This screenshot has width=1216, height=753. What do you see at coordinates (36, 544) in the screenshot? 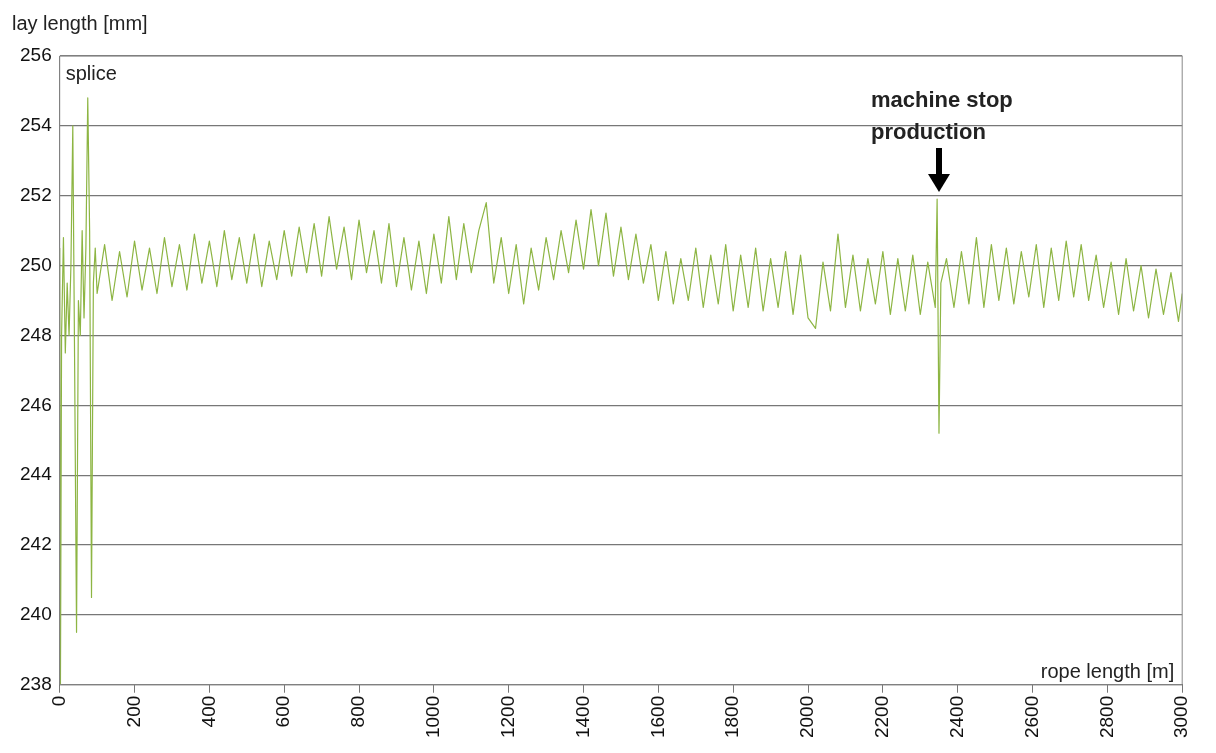
I see `y-tick-label: 242` at bounding box center [36, 544].